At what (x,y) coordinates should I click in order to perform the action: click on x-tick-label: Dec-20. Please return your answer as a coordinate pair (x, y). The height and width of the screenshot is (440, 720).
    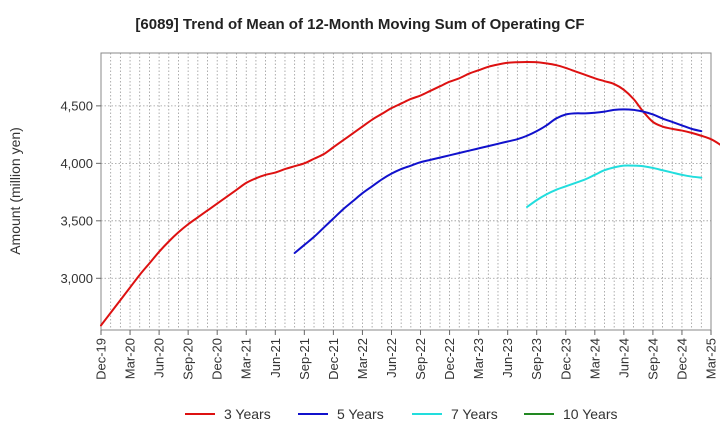
    Looking at the image, I should click on (217, 359).